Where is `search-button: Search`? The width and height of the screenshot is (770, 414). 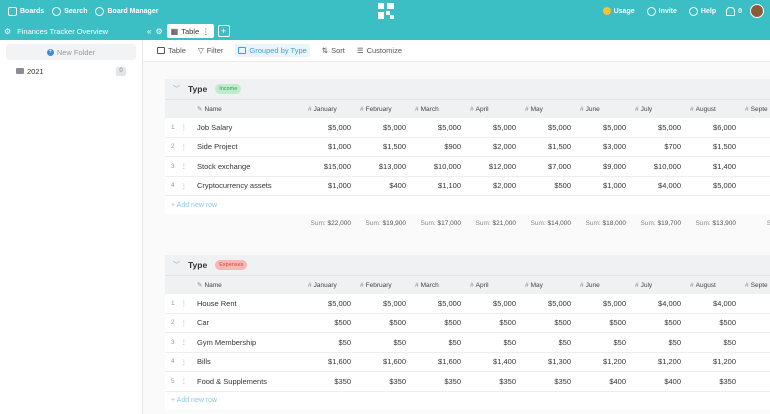 search-button: Search is located at coordinates (69, 11).